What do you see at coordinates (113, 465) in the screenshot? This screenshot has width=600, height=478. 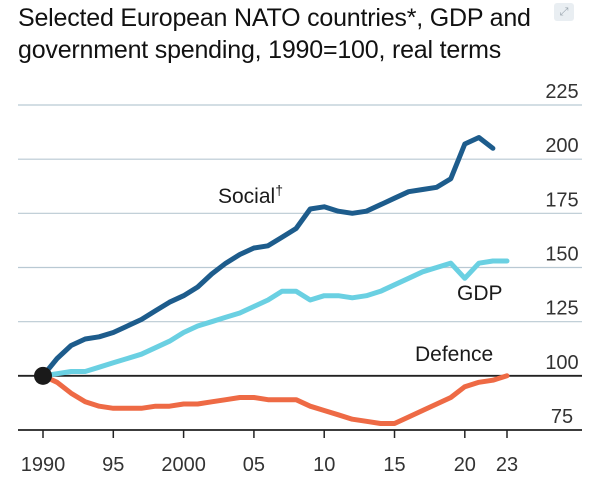 I see `x-tick-label: 95` at bounding box center [113, 465].